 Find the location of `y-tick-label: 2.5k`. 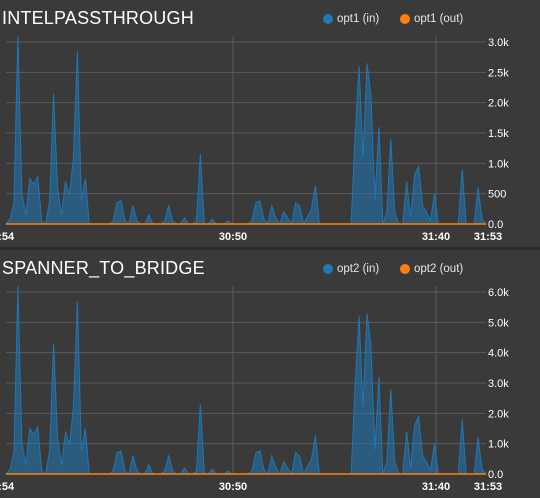

y-tick-label: 2.5k is located at coordinates (498, 73).